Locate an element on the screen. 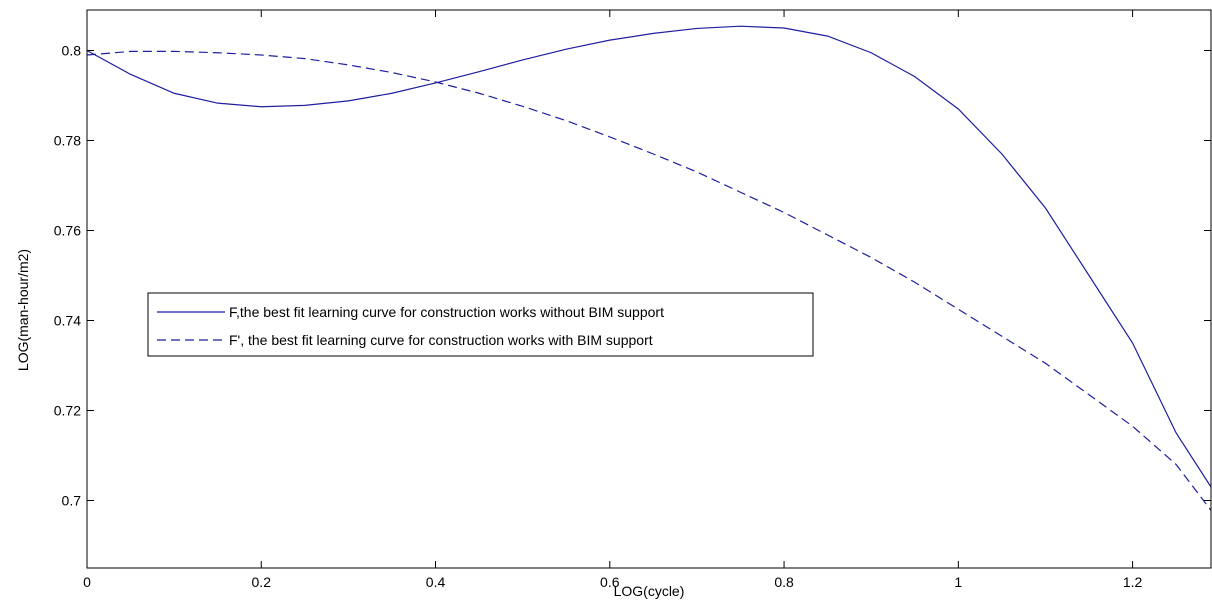 This screenshot has height=602, width=1212. y-tick-label: 0.7 is located at coordinates (72, 501).